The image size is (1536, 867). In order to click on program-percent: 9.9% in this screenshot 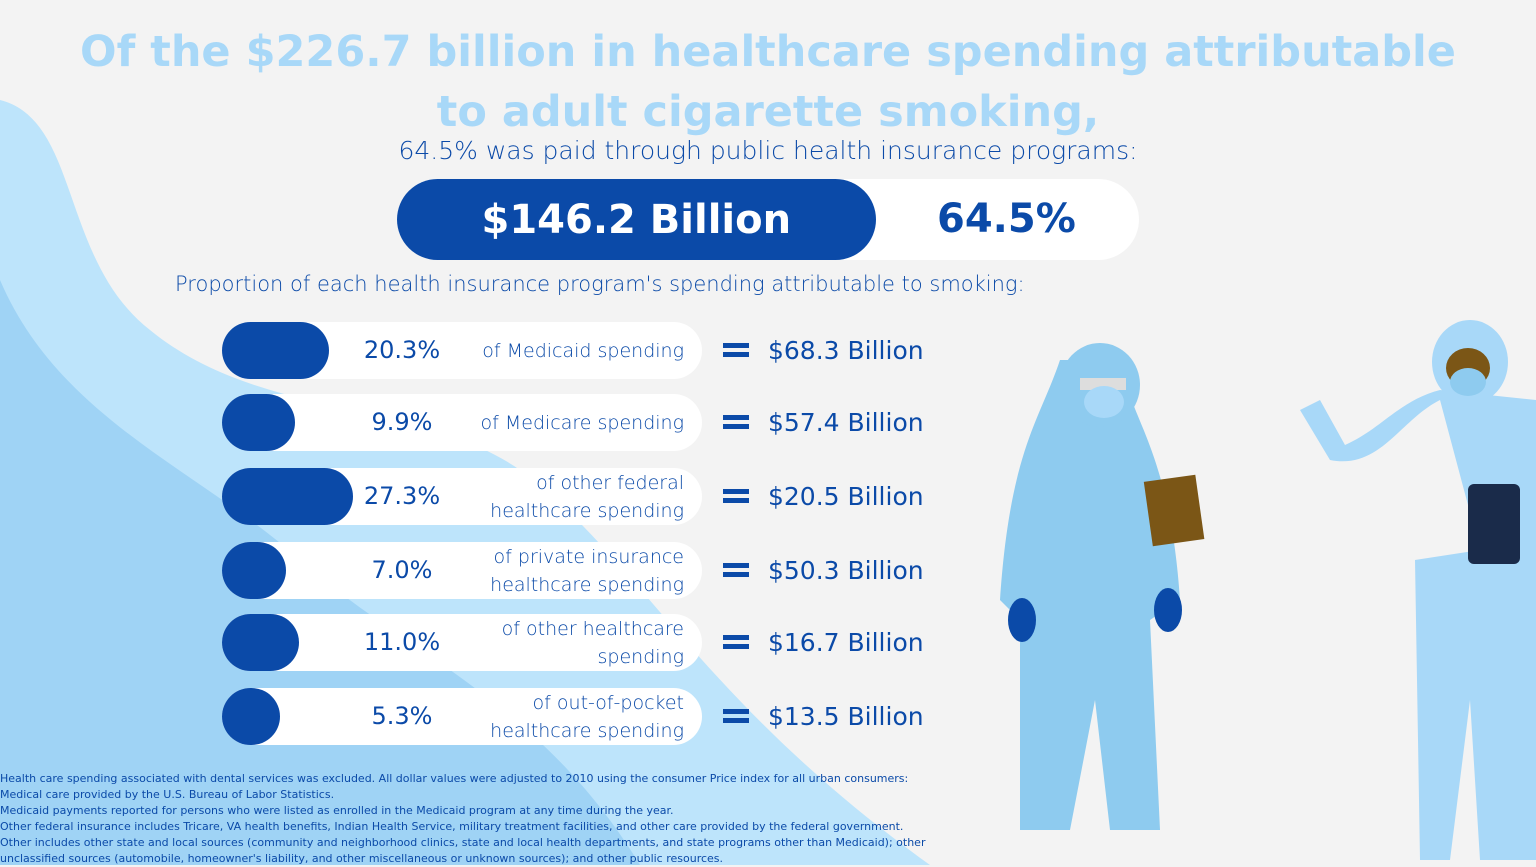, I will do `click(402, 422)`.